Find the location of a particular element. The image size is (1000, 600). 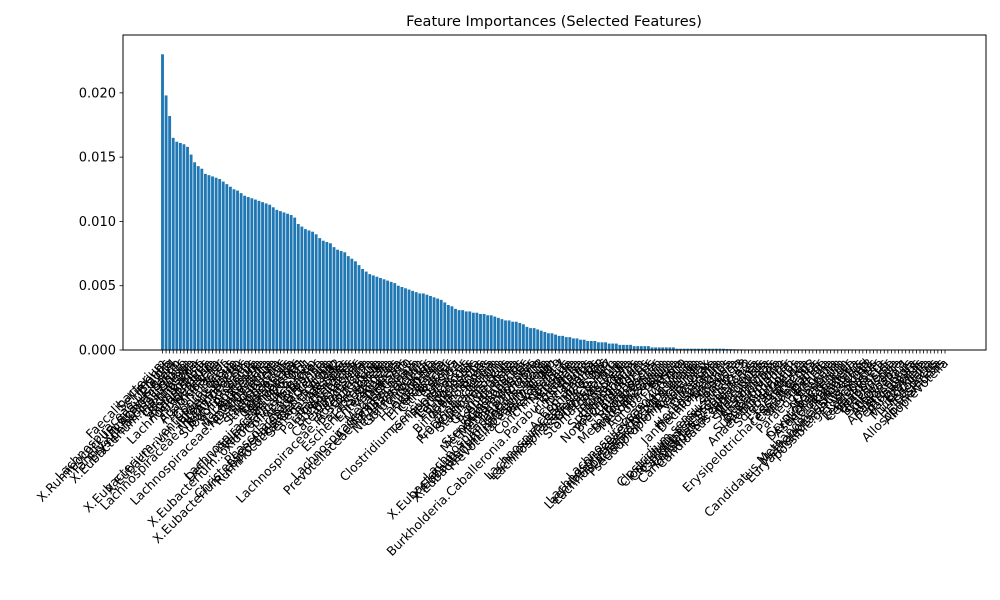

chart-title: Feature Importances (Selected Features) is located at coordinates (554, 22).